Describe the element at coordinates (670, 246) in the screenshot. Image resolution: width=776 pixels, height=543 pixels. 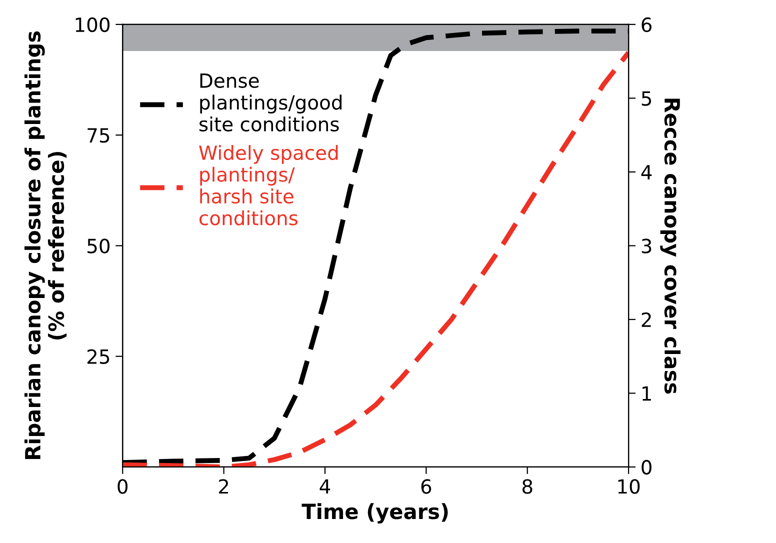
I see `y2-axis-title: Recce canopy cover class` at that location.